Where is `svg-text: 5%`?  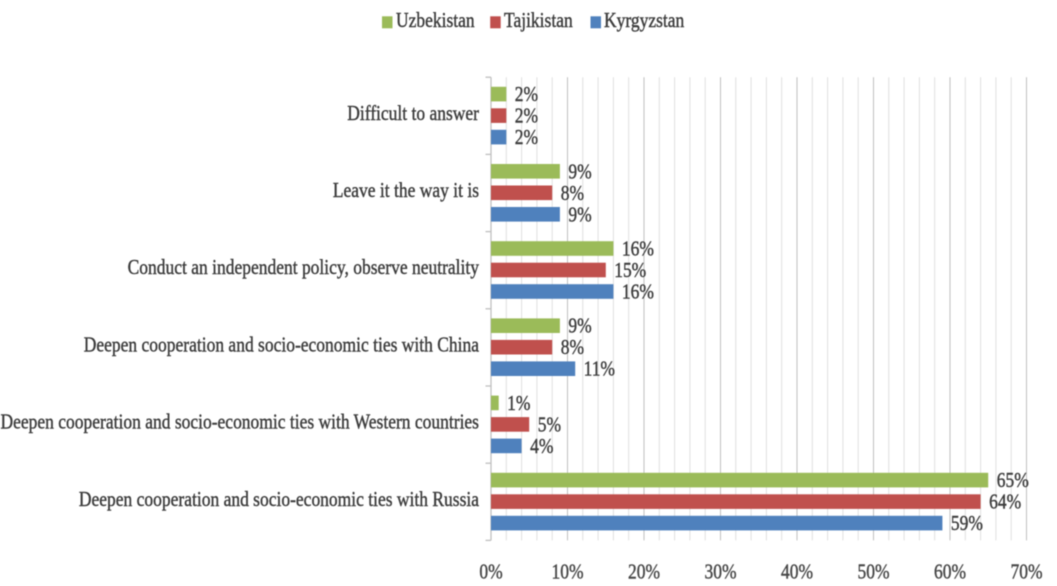 svg-text: 5% is located at coordinates (549, 425).